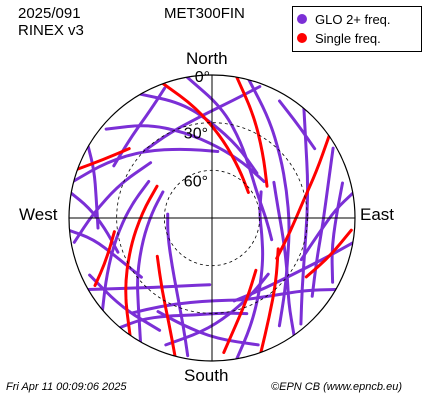 Image resolution: width=427 pixels, height=413 pixels. I want to click on legend-item-single: Single freq., so click(339, 38).